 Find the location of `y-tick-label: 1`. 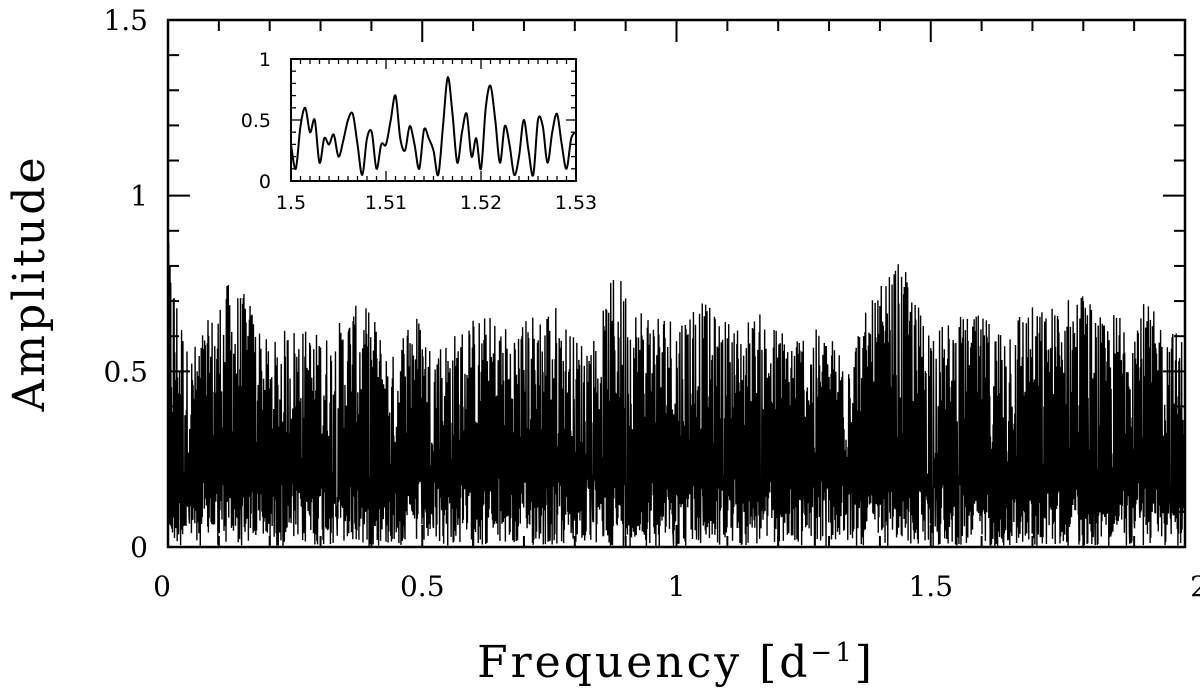

y-tick-label: 1 is located at coordinates (139, 196).